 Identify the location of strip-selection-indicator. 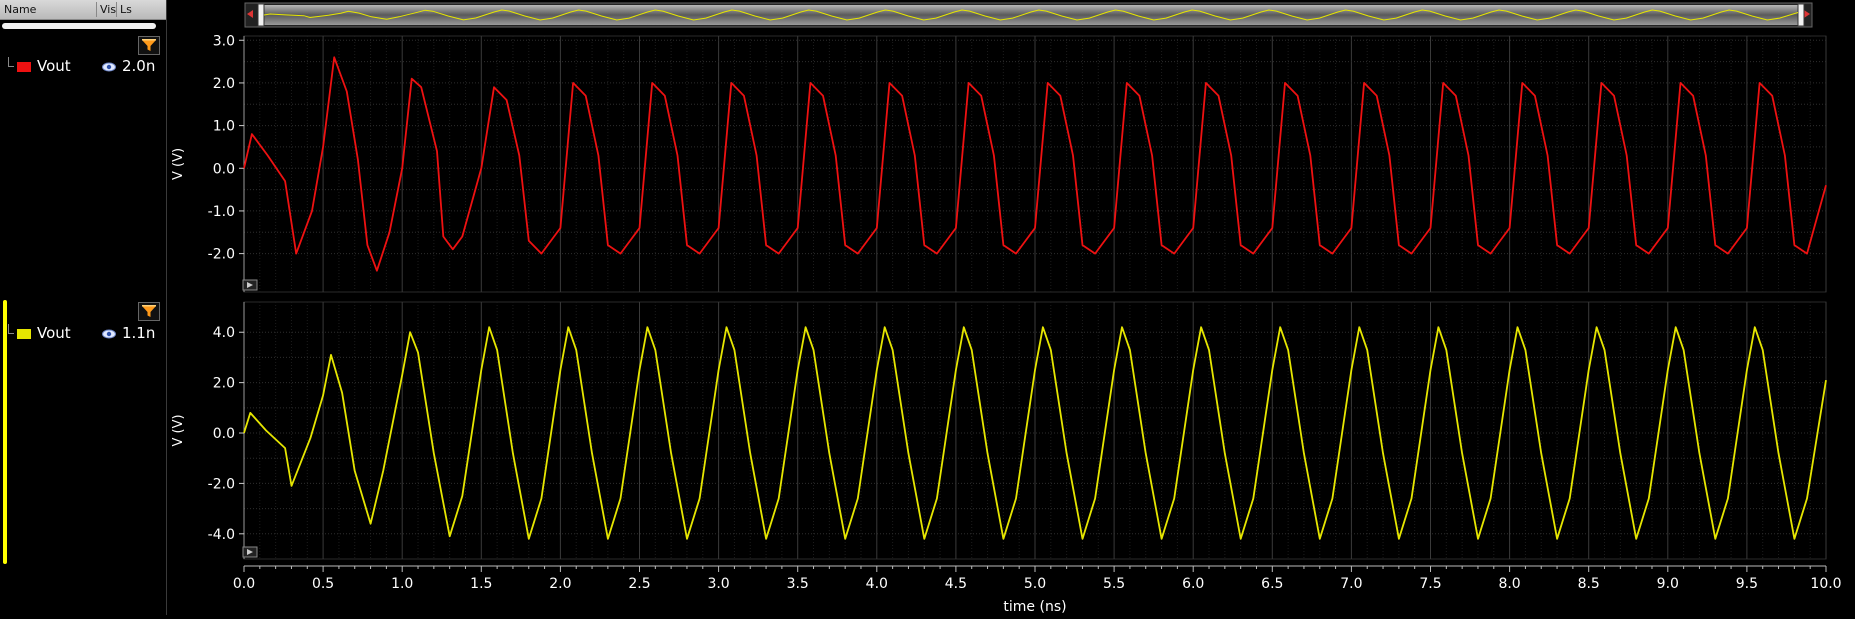
(5, 432).